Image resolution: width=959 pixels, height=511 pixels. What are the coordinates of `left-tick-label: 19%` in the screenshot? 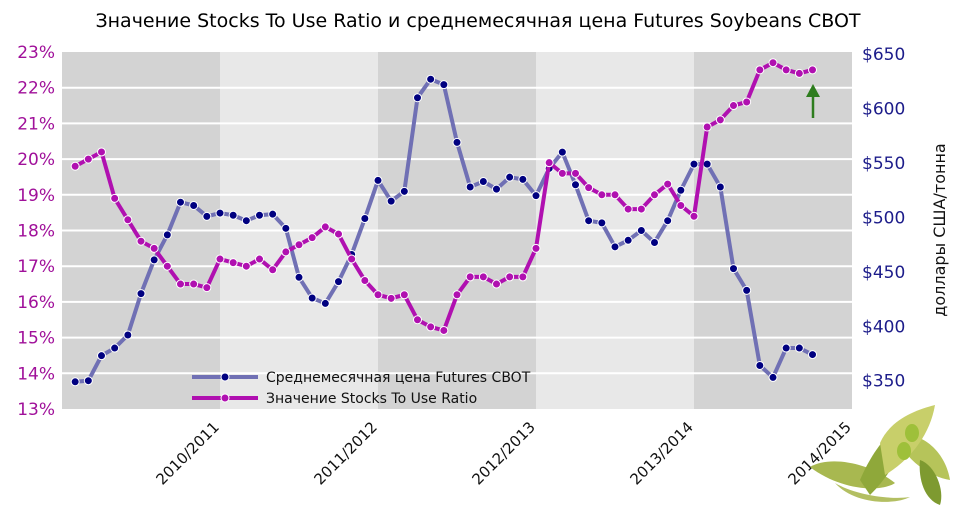 It's located at (36, 196).